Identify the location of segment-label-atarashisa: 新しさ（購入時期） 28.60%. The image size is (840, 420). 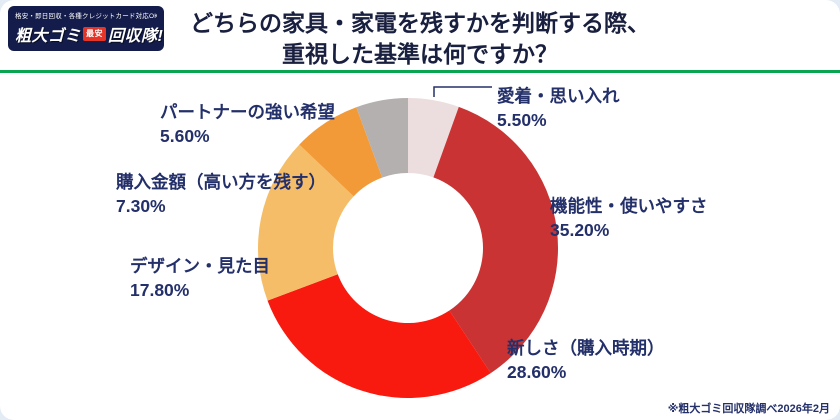
(586, 360).